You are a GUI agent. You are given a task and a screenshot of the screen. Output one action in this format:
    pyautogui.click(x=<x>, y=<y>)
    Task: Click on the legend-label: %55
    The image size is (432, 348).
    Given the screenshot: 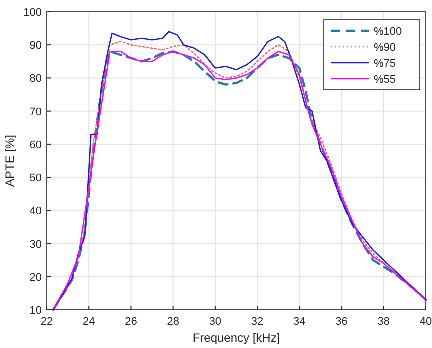 What is the action you would take?
    pyautogui.click(x=385, y=80)
    